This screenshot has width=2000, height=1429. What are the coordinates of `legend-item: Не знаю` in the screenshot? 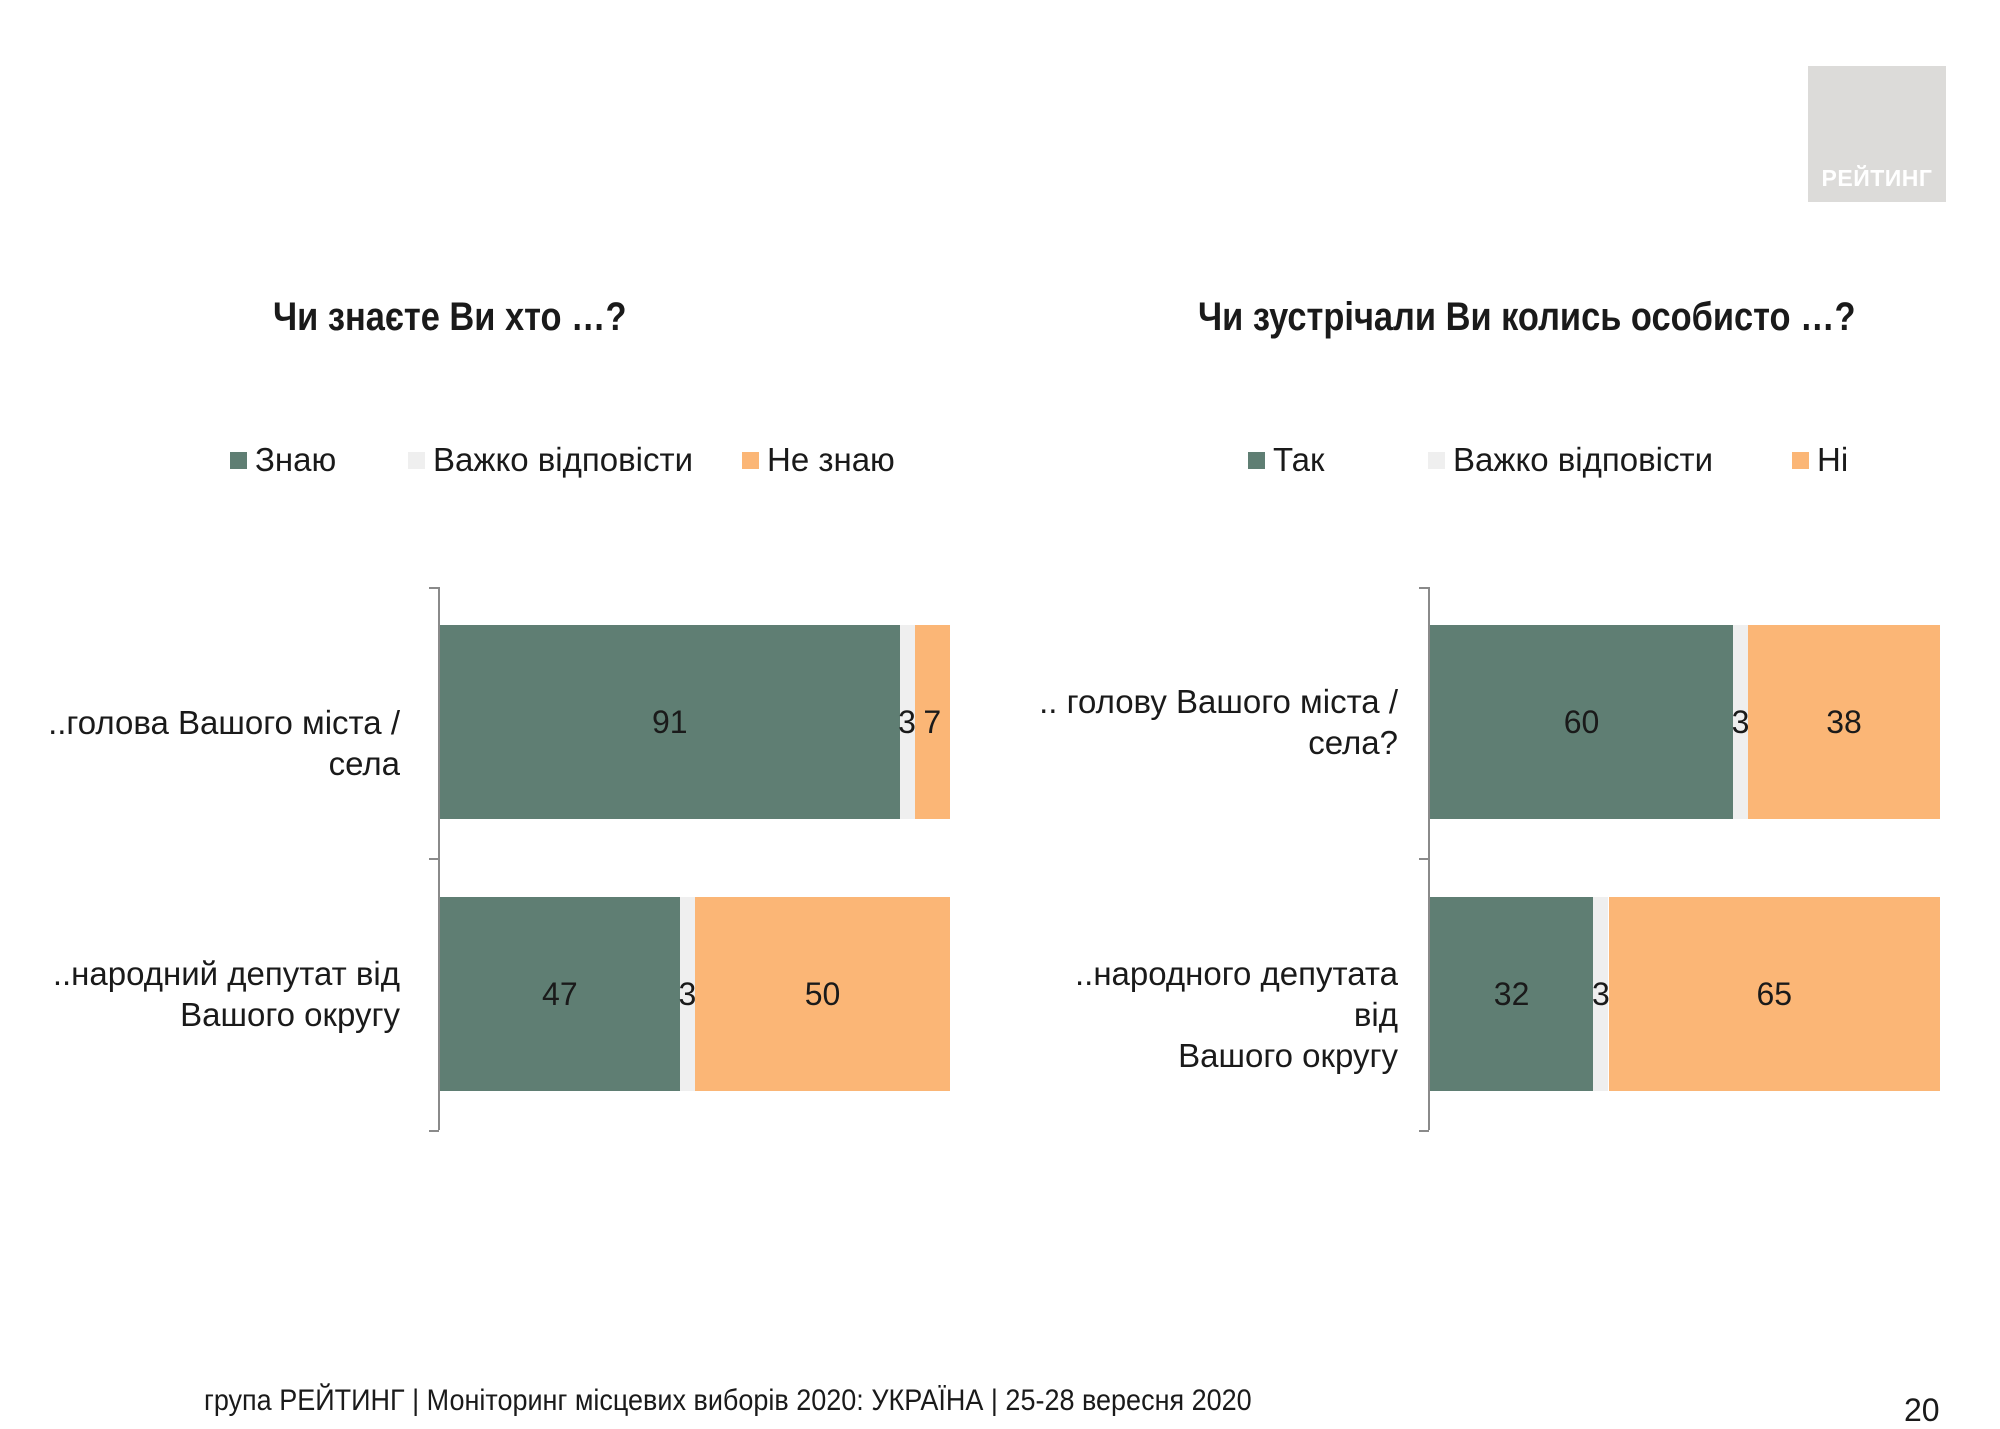 It's located at (818, 460).